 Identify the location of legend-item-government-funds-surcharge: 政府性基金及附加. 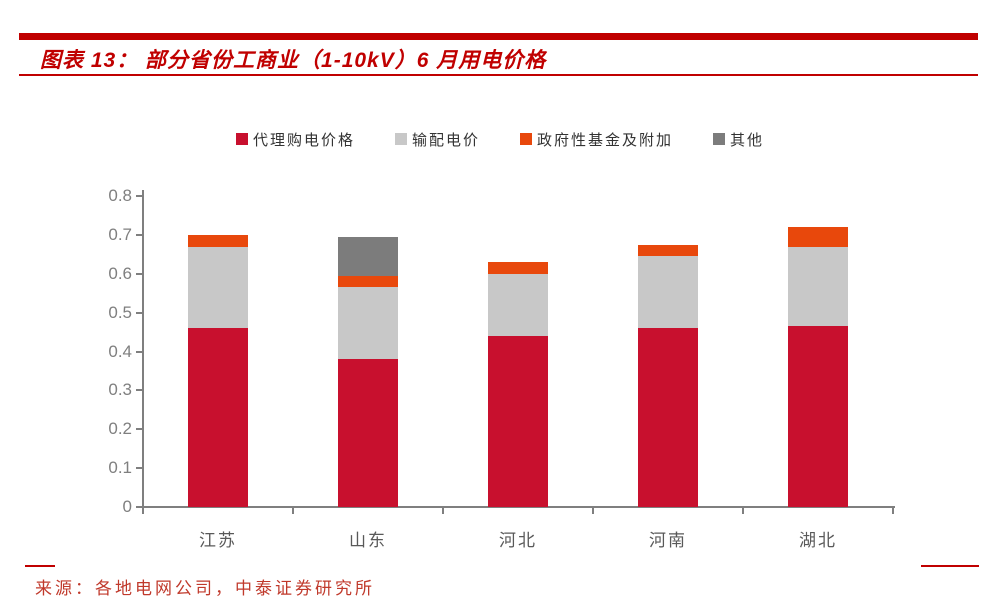
(596, 139).